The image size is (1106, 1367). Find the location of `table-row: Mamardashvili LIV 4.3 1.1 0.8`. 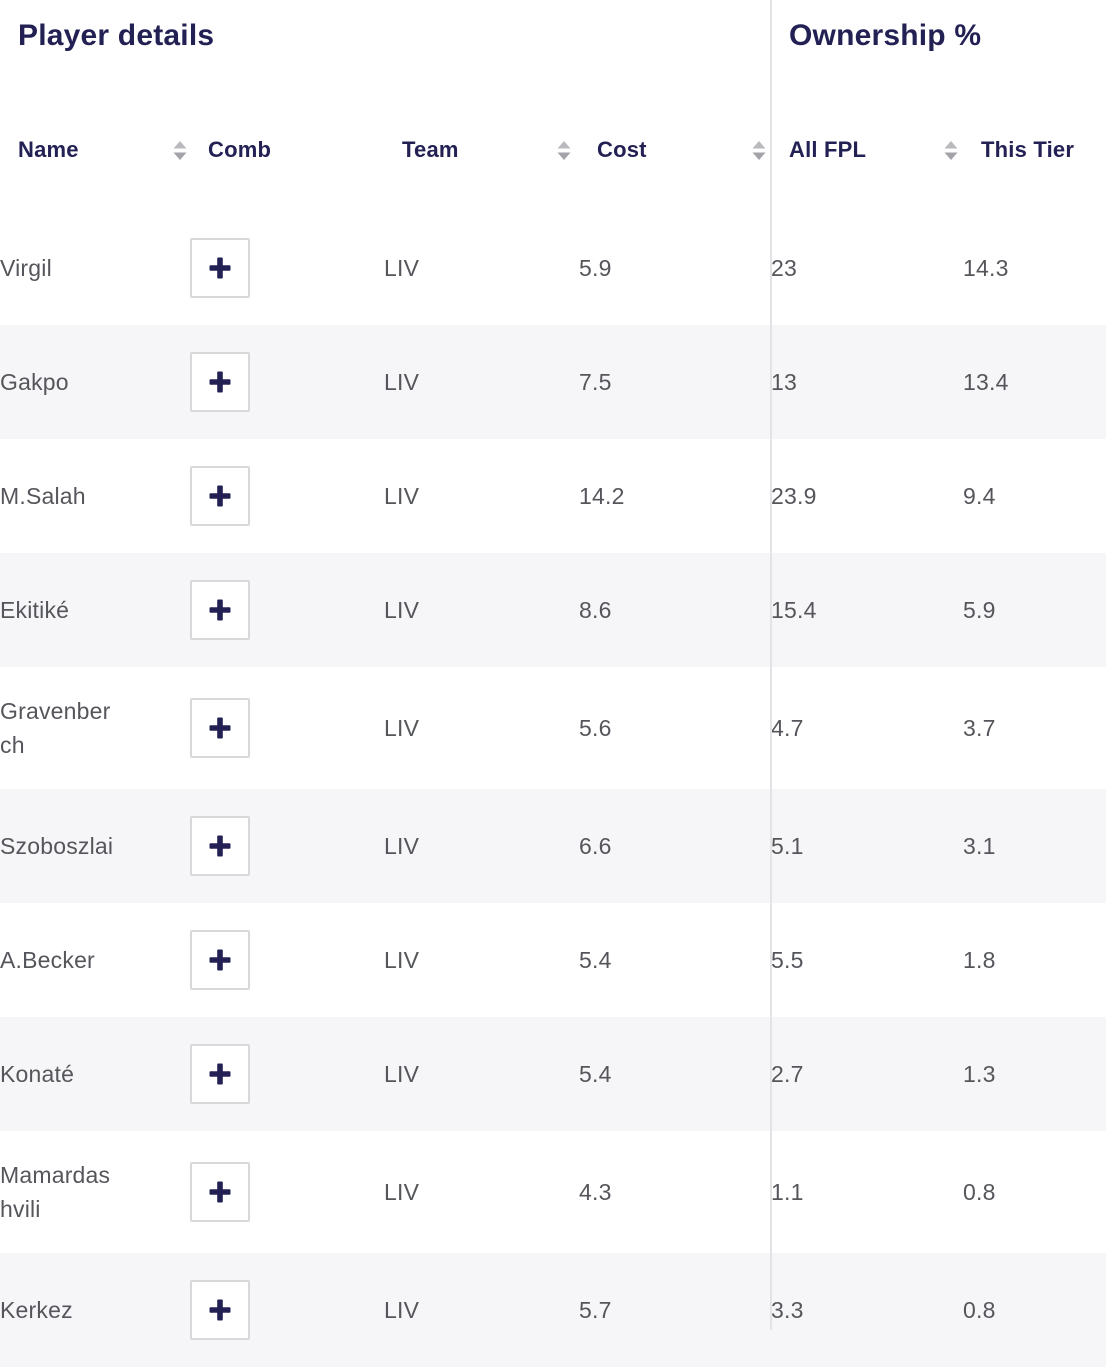

table-row: Mamardashvili LIV 4.3 1.1 0.8 is located at coordinates (553, 1192).